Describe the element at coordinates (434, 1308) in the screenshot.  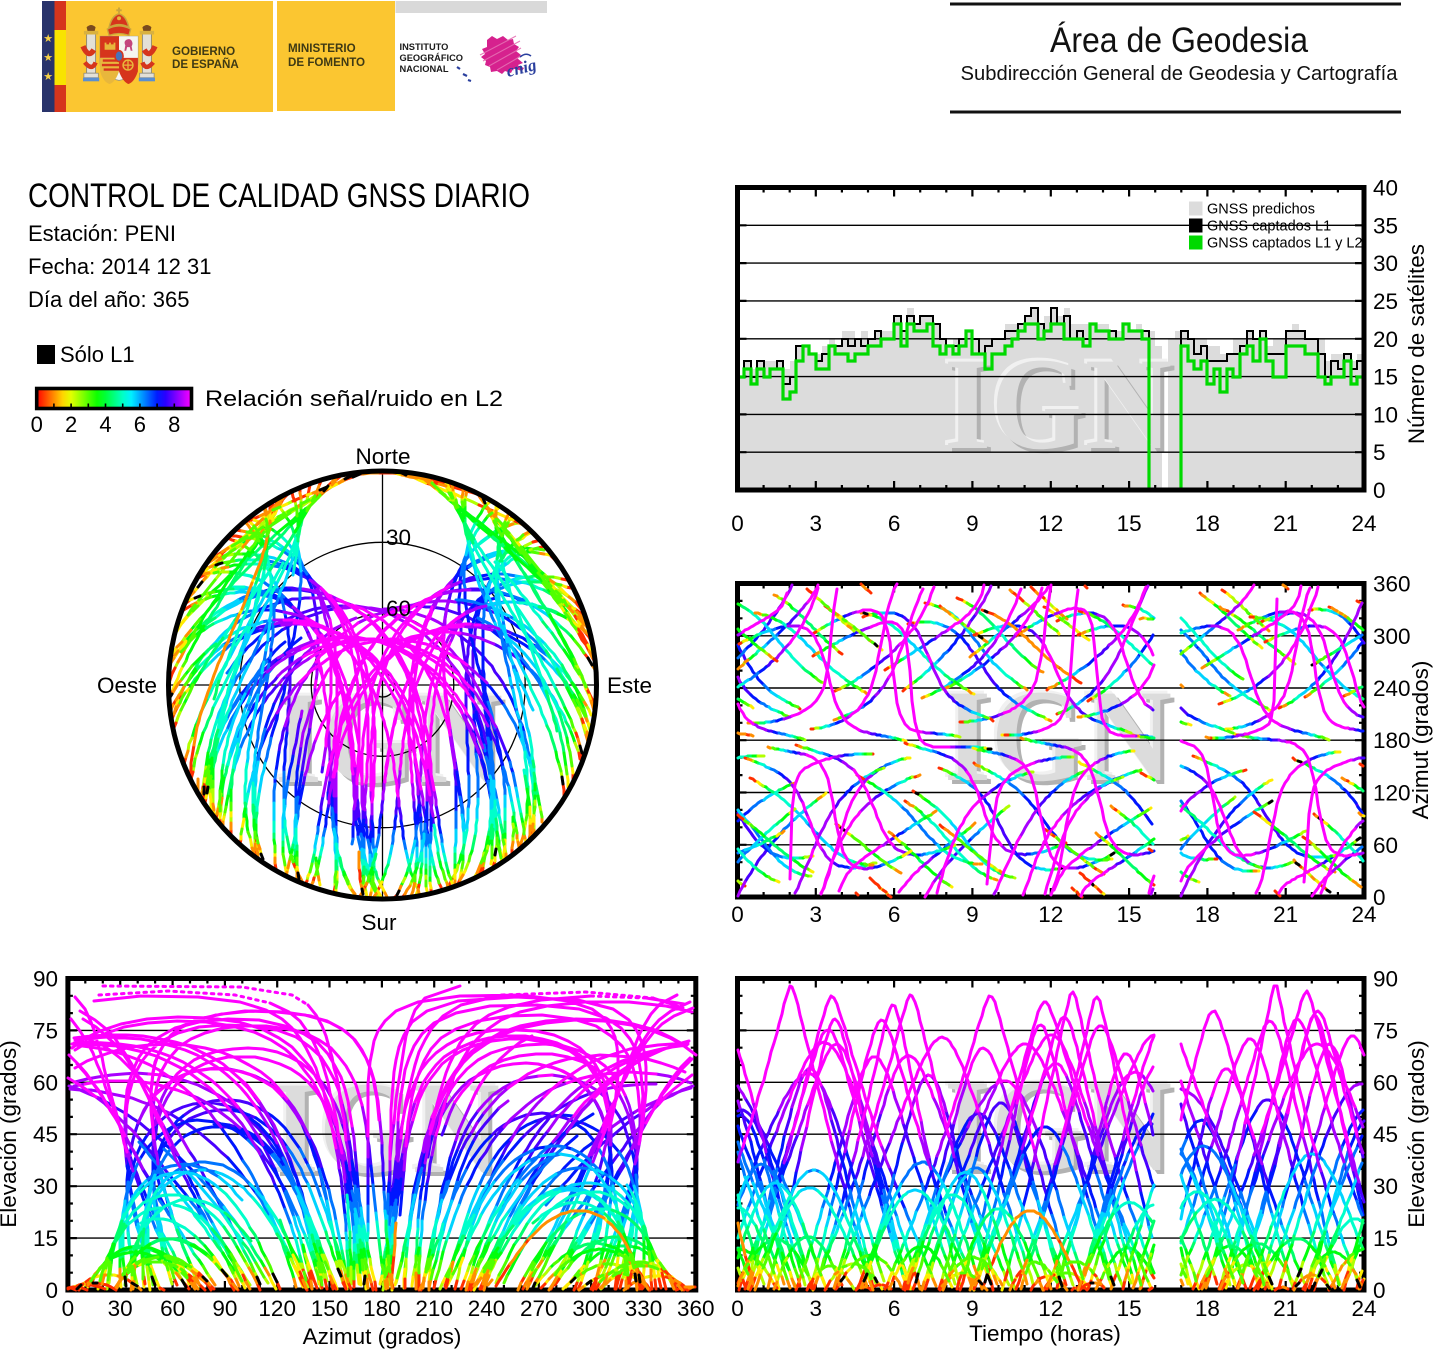
I see `svg-text: 210` at that location.